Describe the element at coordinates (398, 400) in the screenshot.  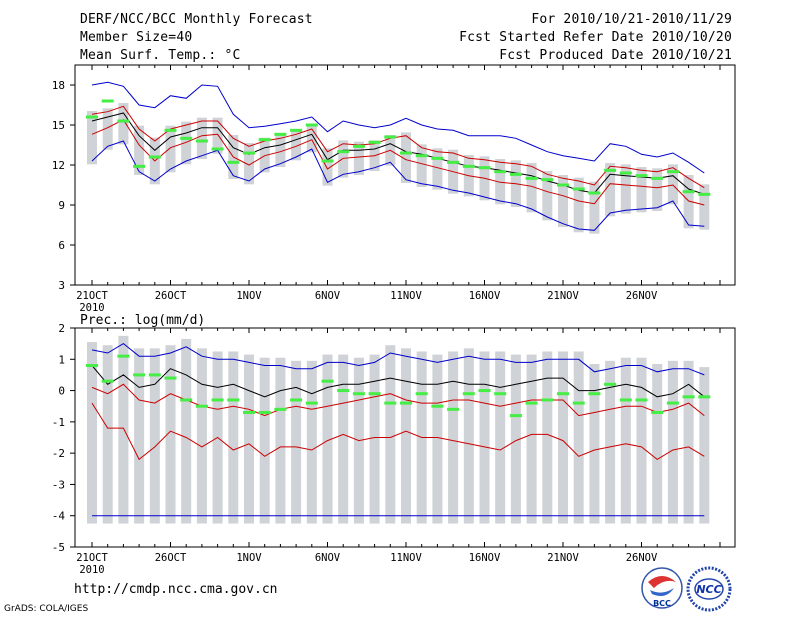
I see `series-line-spread_high` at that location.